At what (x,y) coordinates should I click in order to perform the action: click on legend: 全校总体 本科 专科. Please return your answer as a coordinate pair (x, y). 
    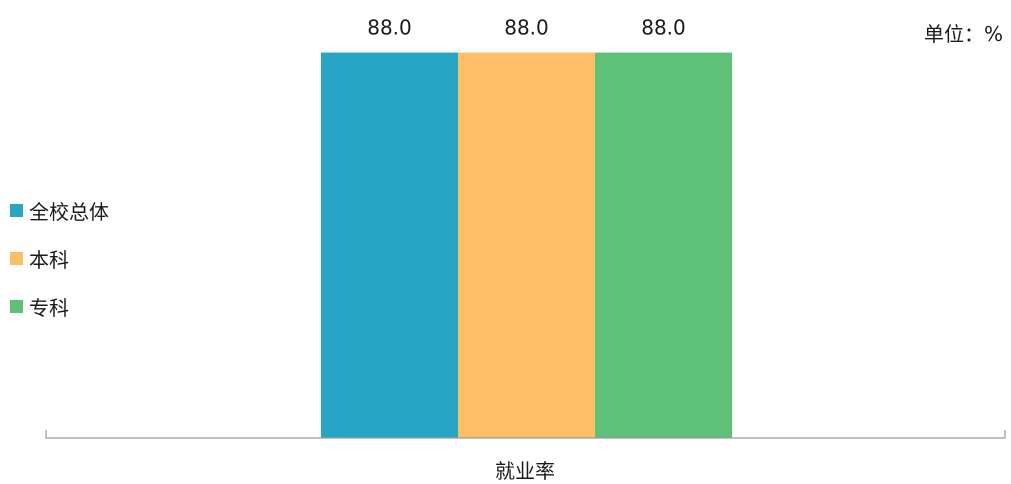
    Looking at the image, I should click on (59, 258).